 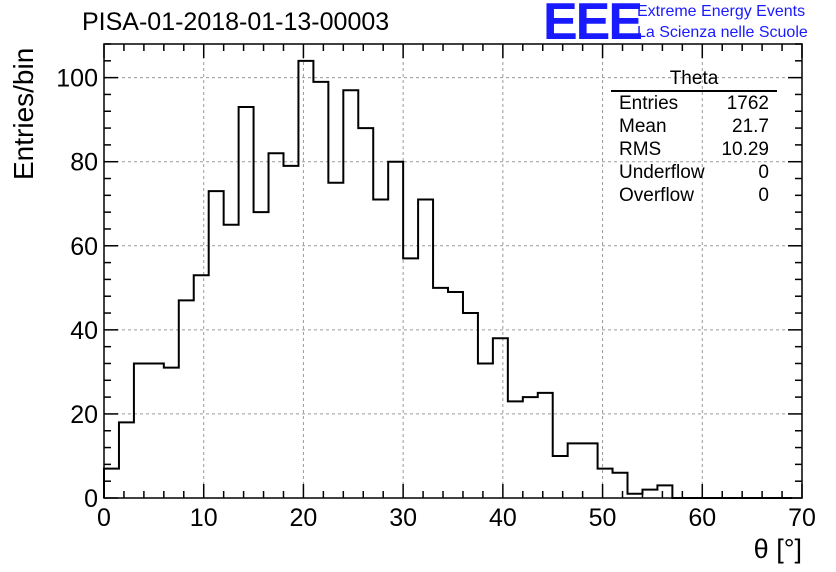 I want to click on stats-label: RMS, so click(x=640, y=149).